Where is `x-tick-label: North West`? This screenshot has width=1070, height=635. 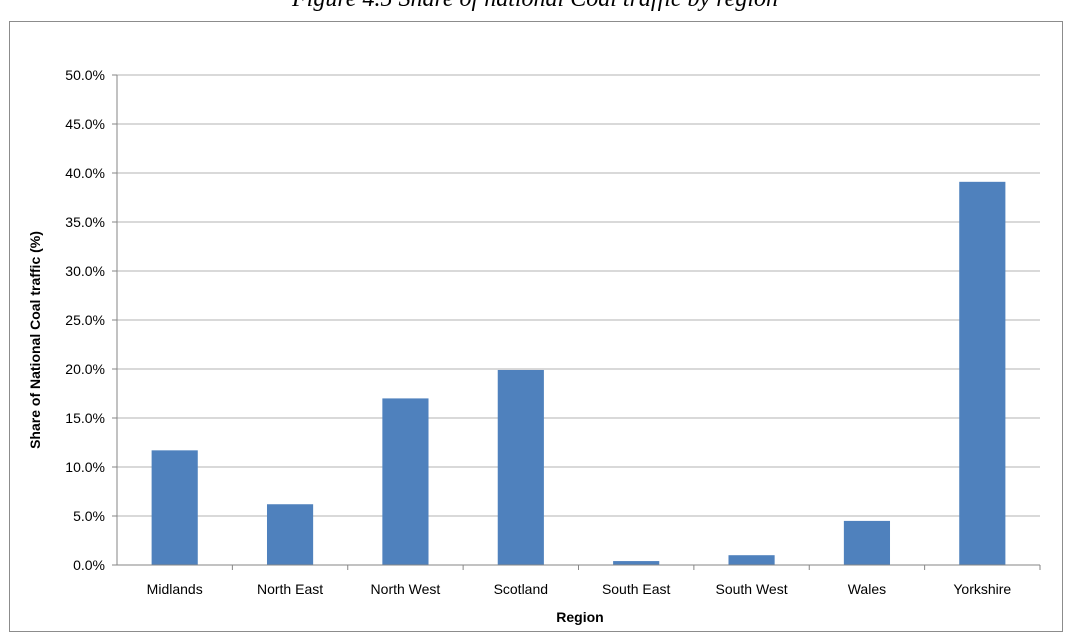
x-tick-label: North West is located at coordinates (406, 589).